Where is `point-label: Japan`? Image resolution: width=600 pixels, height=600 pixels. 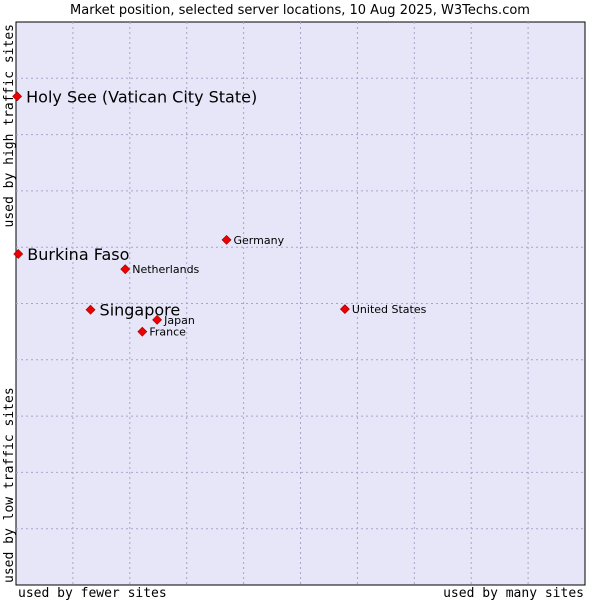 point-label: Japan is located at coordinates (179, 320).